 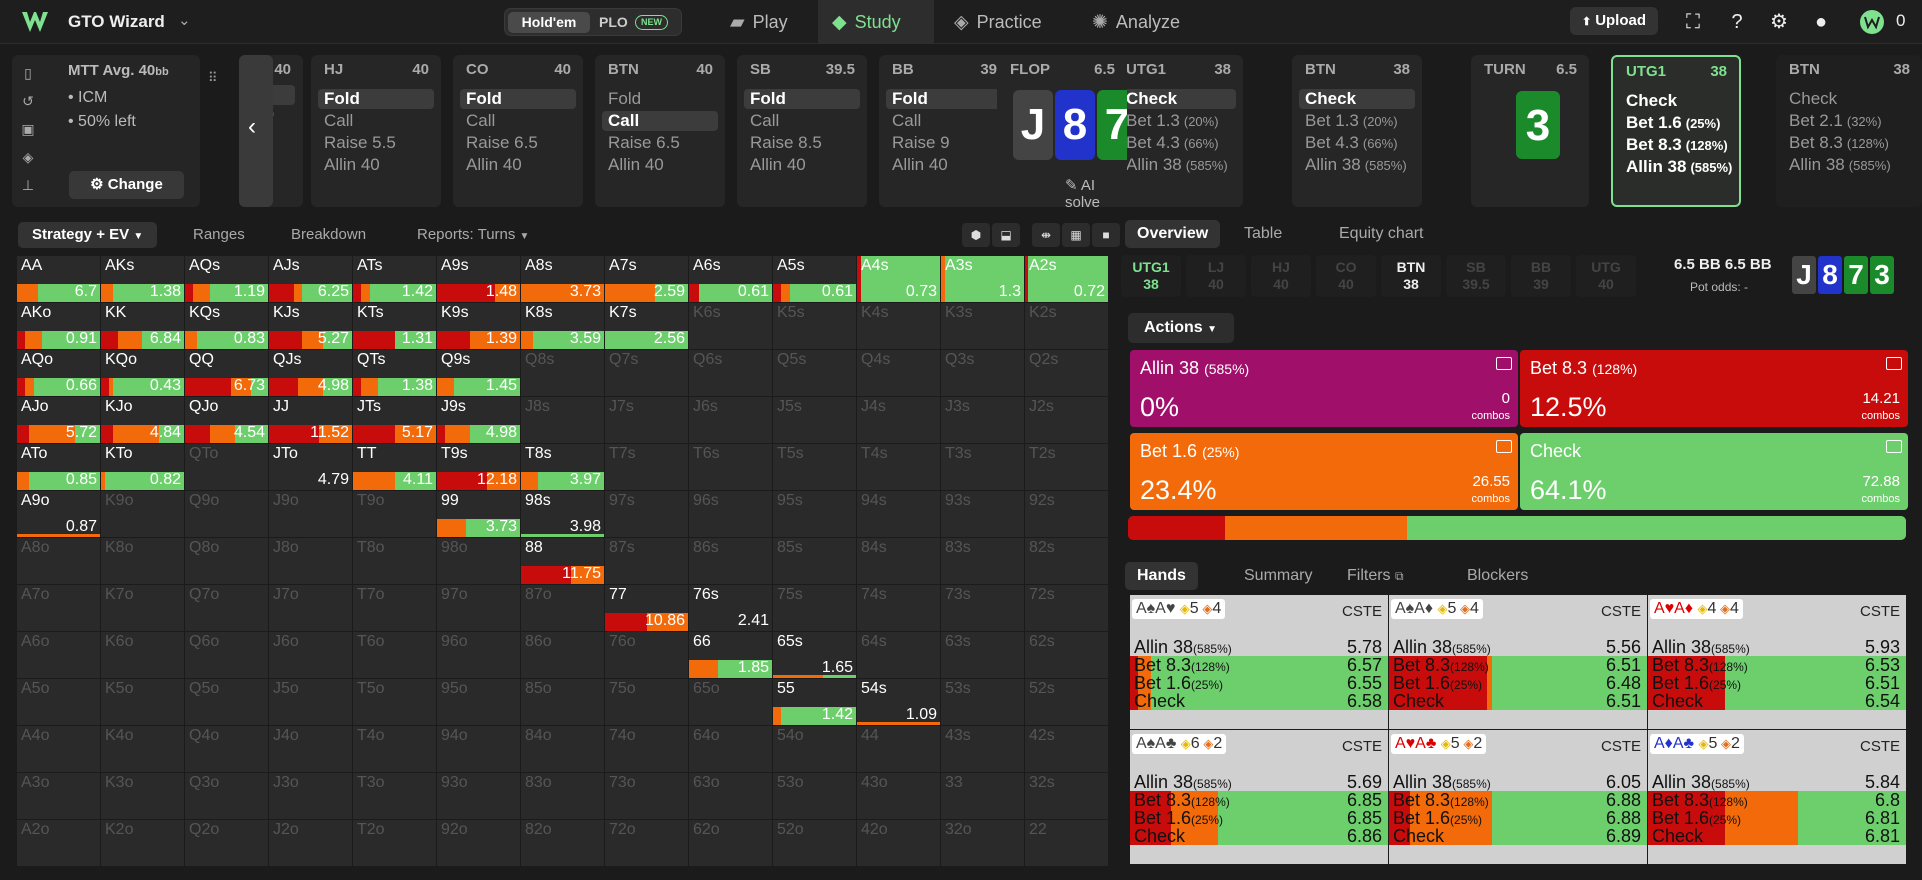 What do you see at coordinates (982, 514) in the screenshot?
I see `hand-cell-93s: 93s` at bounding box center [982, 514].